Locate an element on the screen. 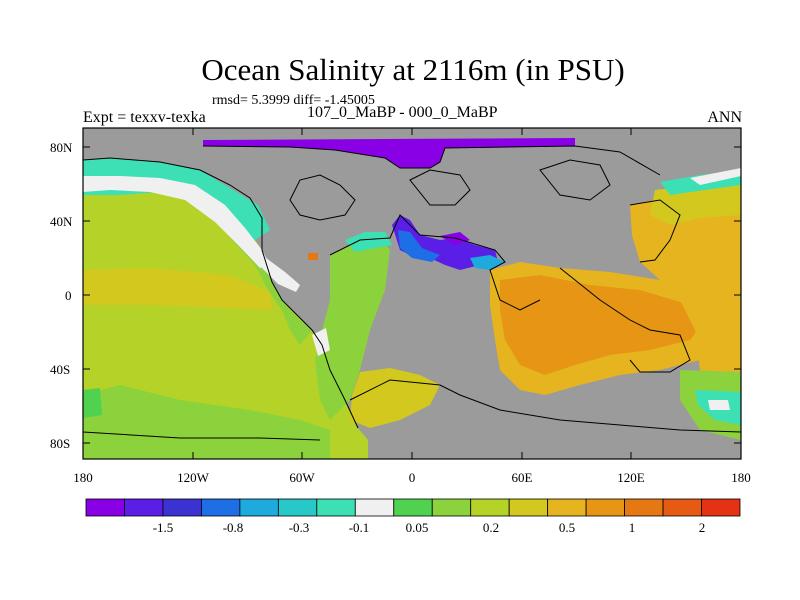  lon-tick-label: 120W is located at coordinates (193, 477).